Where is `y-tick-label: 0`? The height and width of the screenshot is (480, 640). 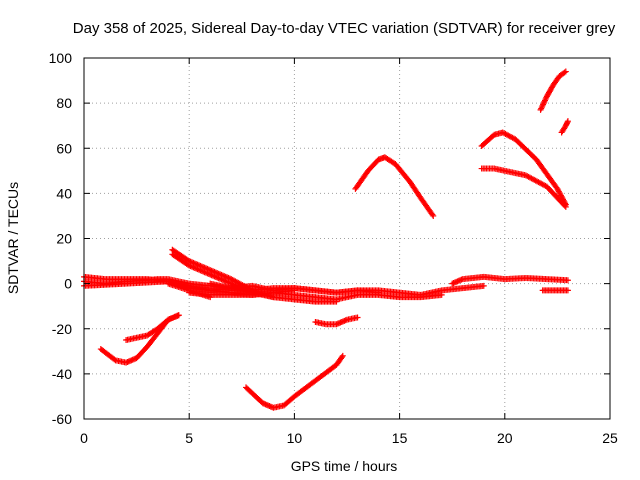 y-tick-label: 0 is located at coordinates (68, 284).